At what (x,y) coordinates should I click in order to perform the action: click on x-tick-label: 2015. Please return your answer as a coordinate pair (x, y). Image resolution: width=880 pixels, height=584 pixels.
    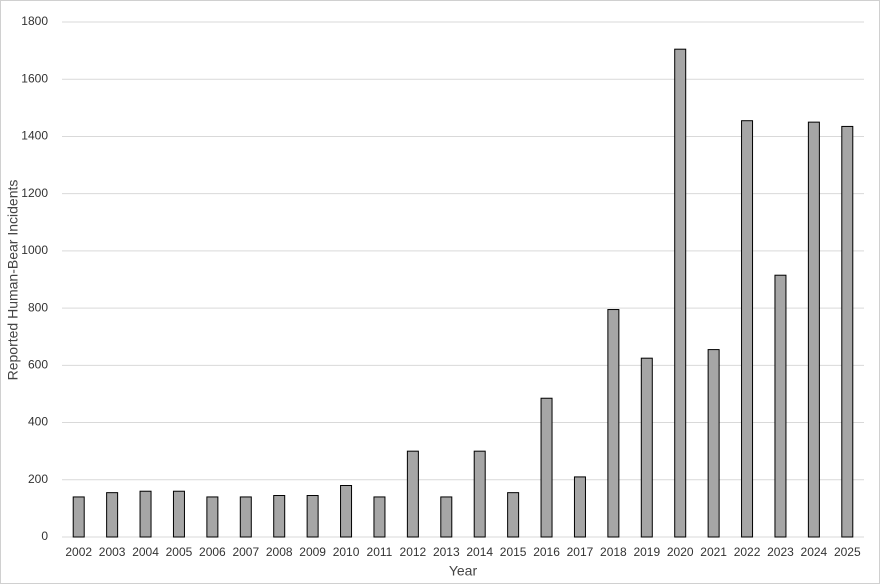
    Looking at the image, I should click on (513, 552).